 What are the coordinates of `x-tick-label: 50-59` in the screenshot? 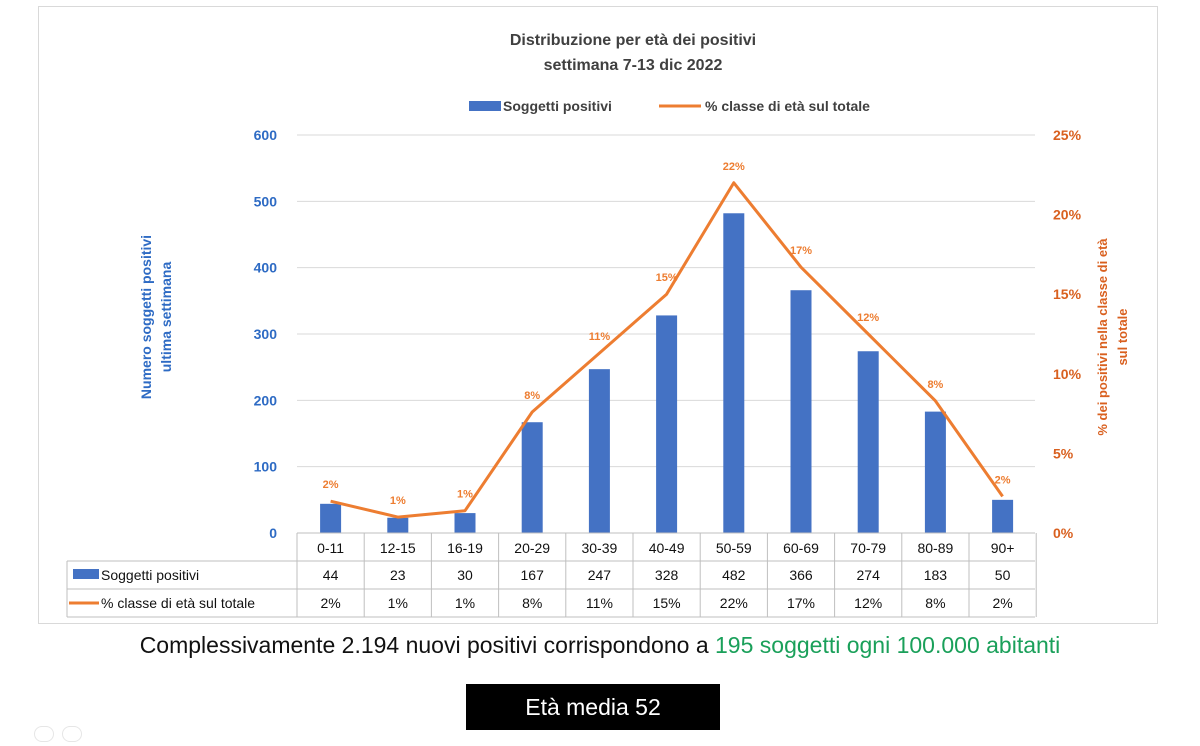 It's located at (734, 548).